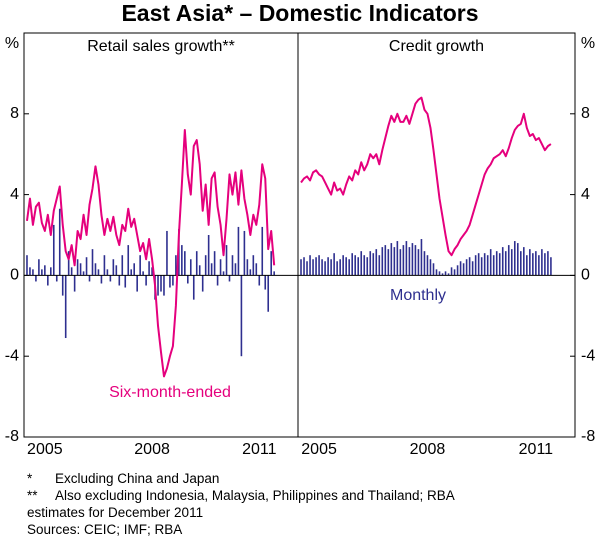 The width and height of the screenshot is (600, 546). What do you see at coordinates (536, 449) in the screenshot?
I see `x-tick-label: 2011` at bounding box center [536, 449].